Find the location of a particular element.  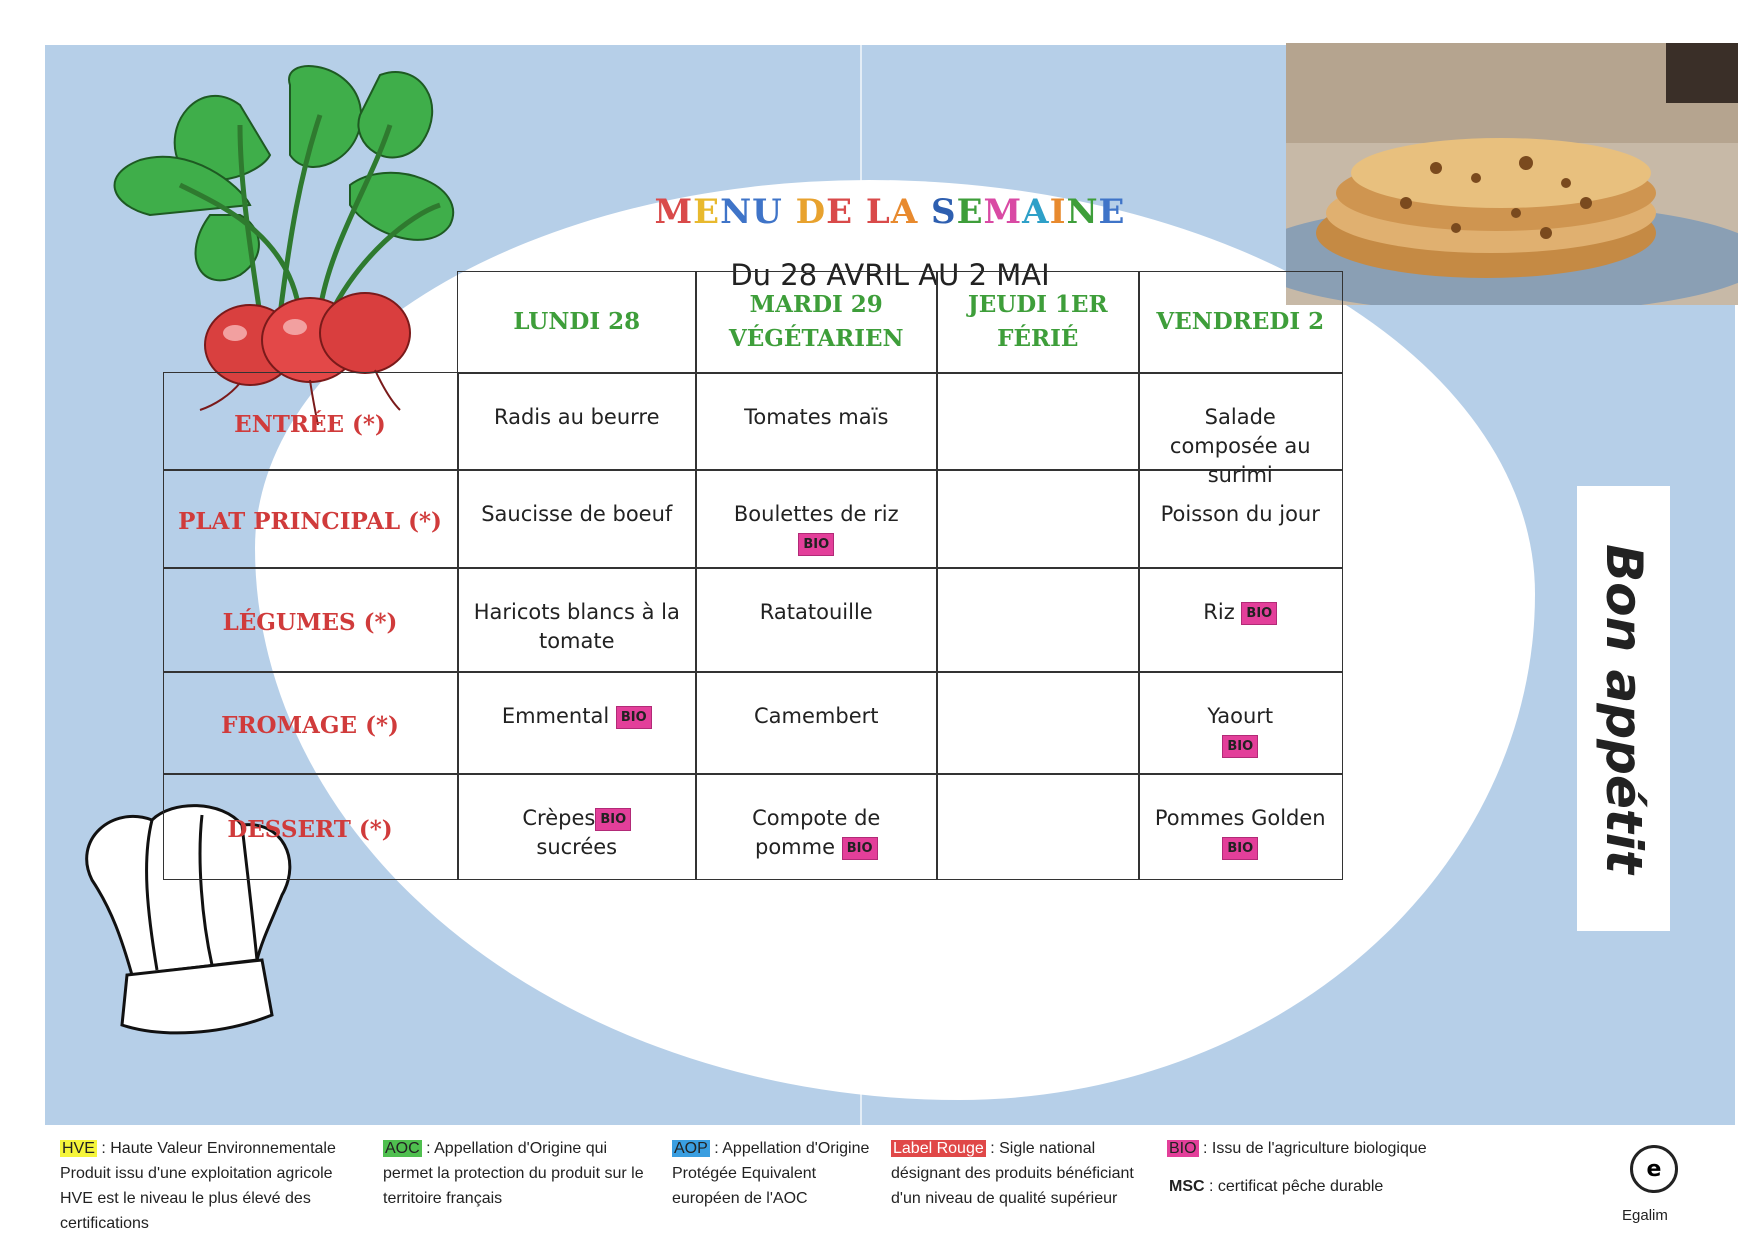

menu-title: MENU DE LA SEMAINE is located at coordinates (890, 212).